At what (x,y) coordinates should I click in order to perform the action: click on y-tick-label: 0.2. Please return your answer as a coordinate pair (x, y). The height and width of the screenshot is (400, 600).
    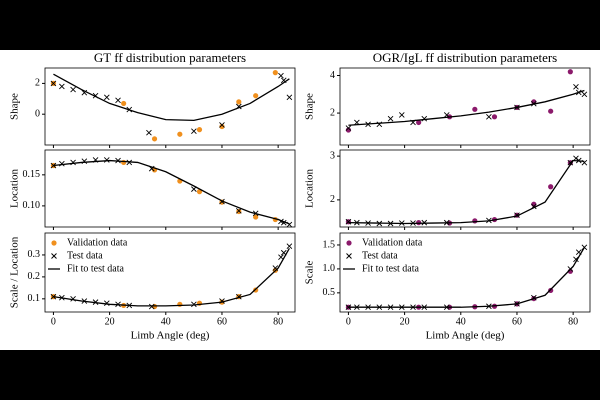
    Looking at the image, I should click on (34, 276).